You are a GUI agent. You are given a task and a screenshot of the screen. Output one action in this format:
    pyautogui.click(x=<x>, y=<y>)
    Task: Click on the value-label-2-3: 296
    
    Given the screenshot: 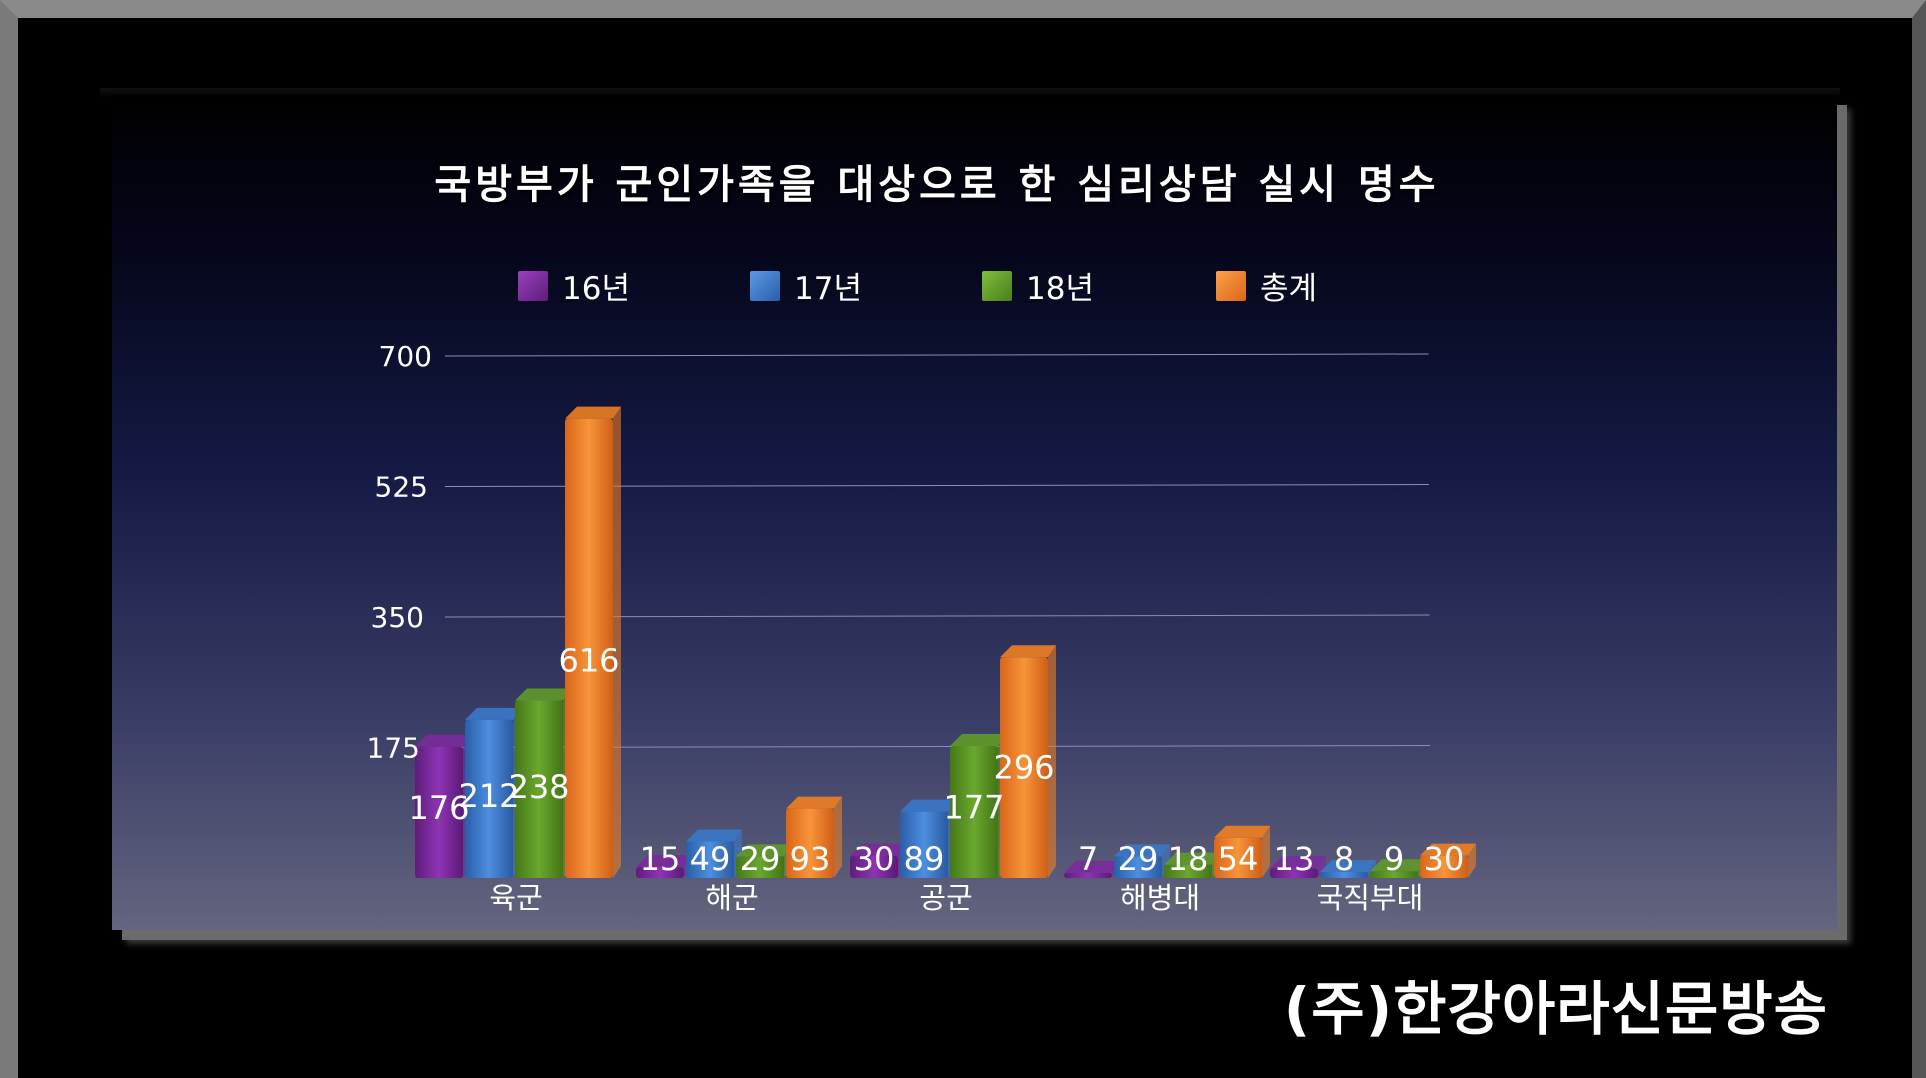 What is the action you would take?
    pyautogui.click(x=1023, y=768)
    